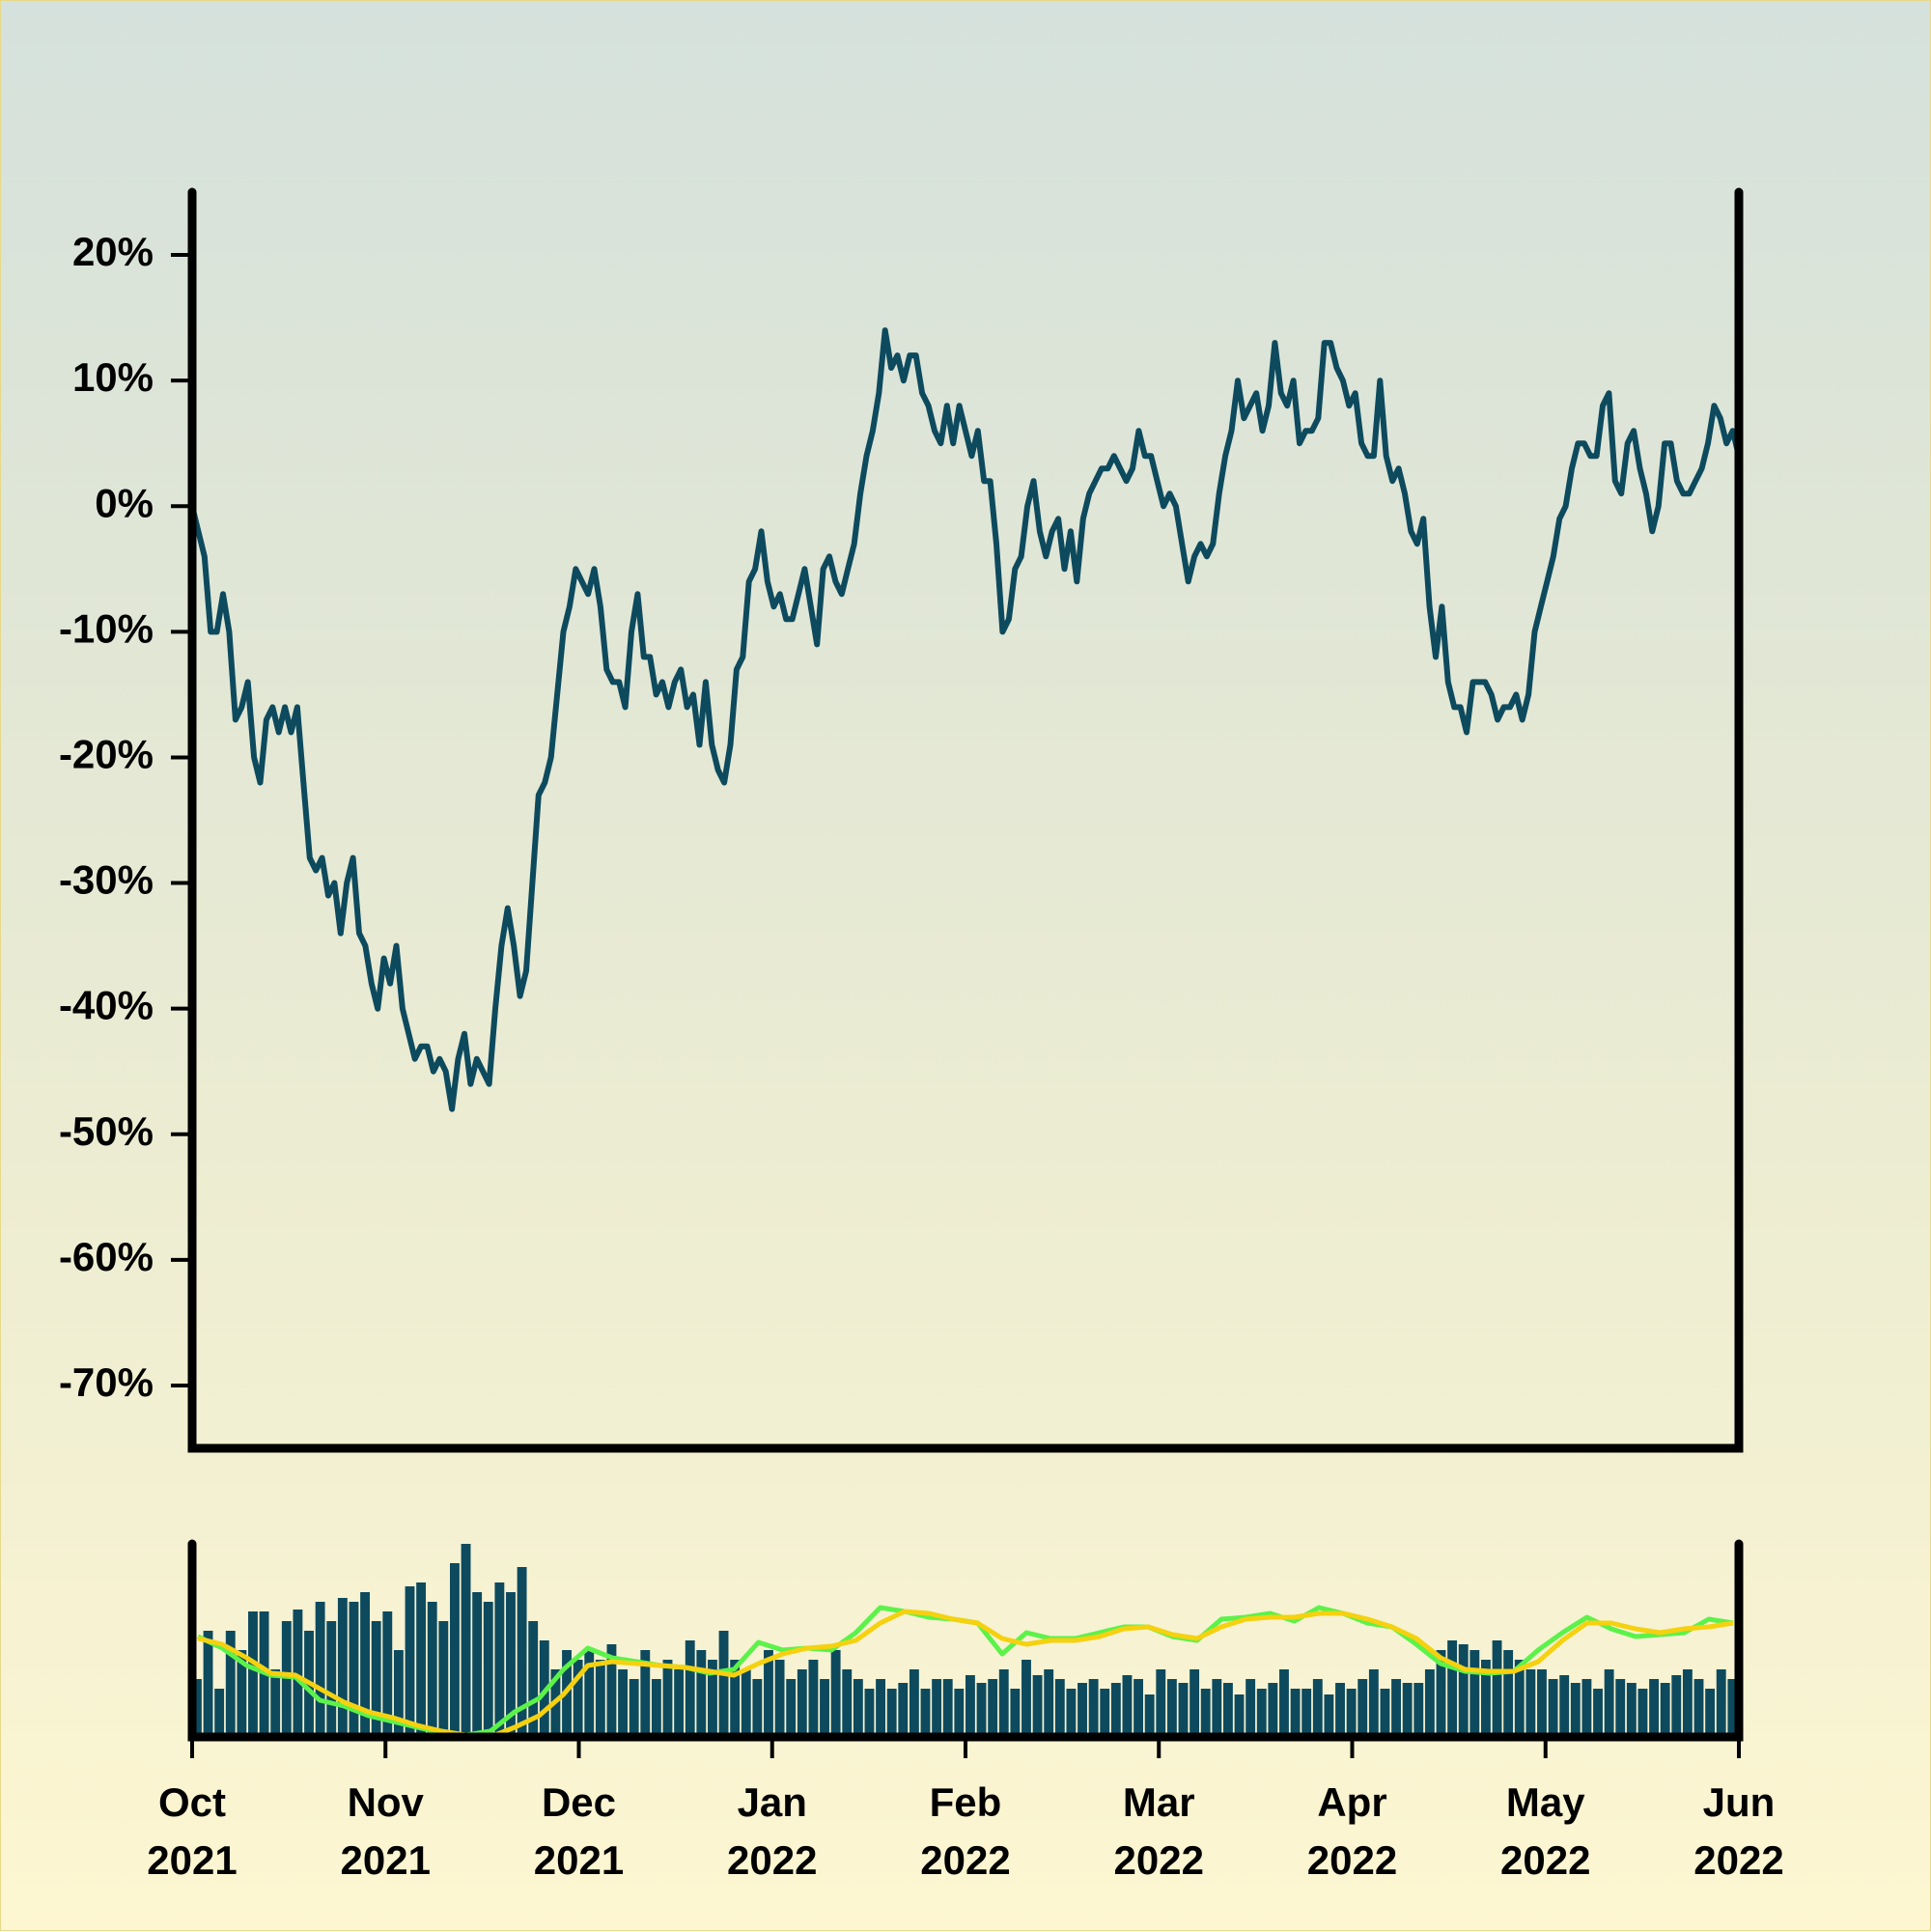 The height and width of the screenshot is (1932, 1931). What do you see at coordinates (106, 1382) in the screenshot?
I see `y-tick-label: -70%` at bounding box center [106, 1382].